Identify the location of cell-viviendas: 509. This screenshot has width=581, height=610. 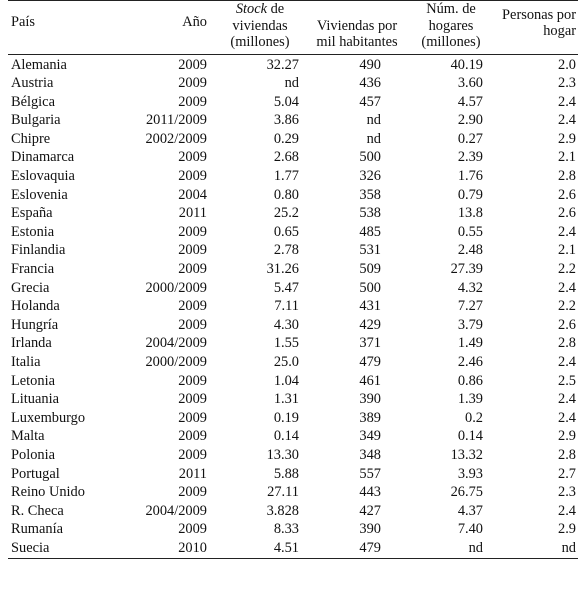
(370, 269).